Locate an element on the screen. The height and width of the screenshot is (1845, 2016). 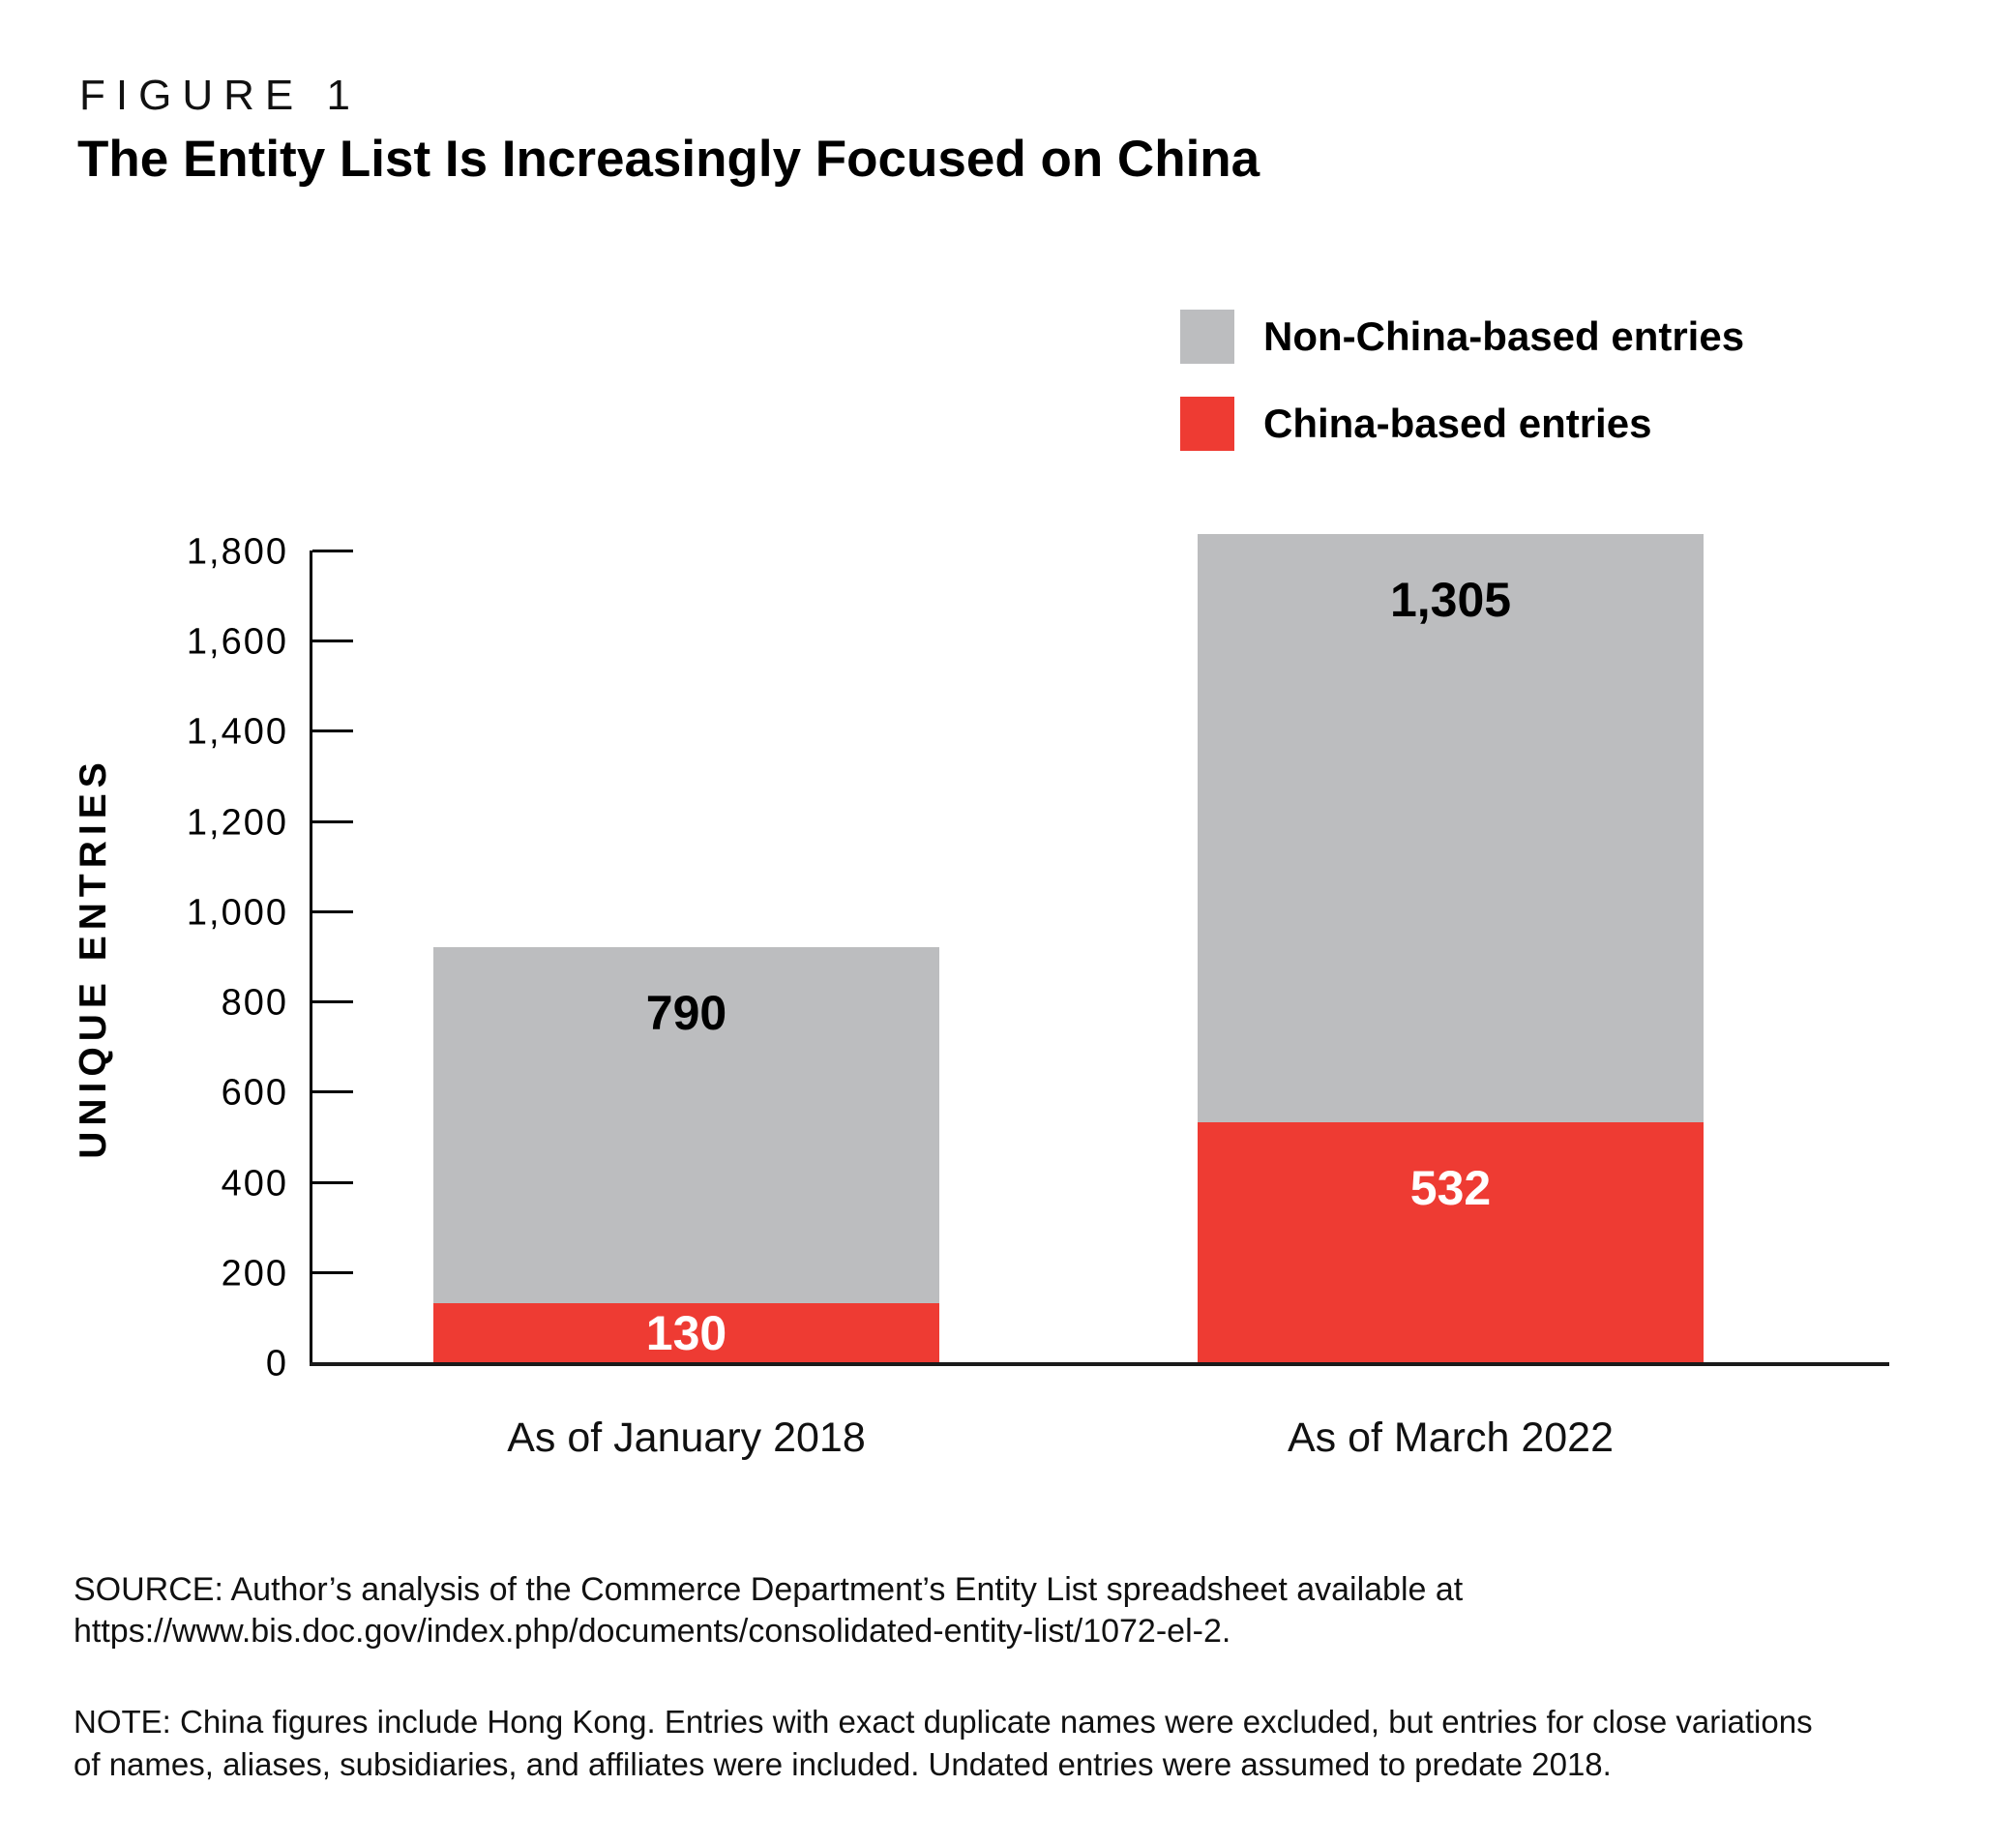
bar-value-label: 532 is located at coordinates (1451, 1188).